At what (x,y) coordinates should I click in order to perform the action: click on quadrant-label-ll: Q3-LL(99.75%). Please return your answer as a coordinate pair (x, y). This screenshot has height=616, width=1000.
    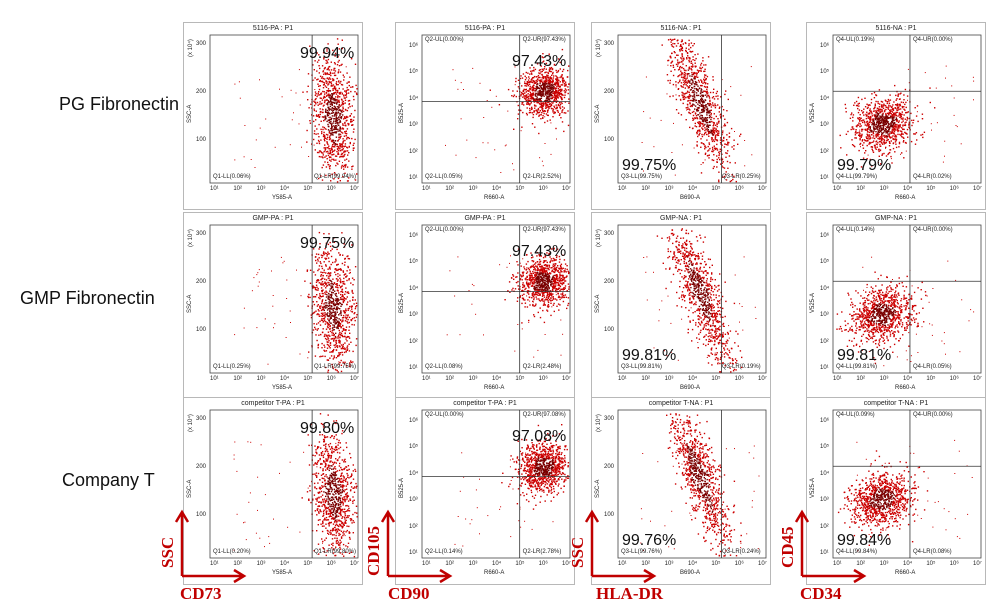
    Looking at the image, I should click on (642, 177).